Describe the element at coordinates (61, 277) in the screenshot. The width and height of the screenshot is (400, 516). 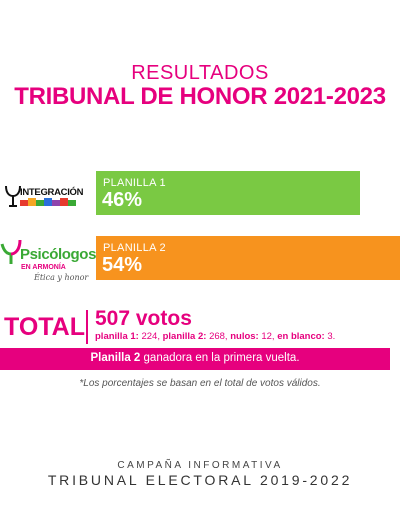
I see `psicologos-logo-tagline: Ética y honor` at that location.